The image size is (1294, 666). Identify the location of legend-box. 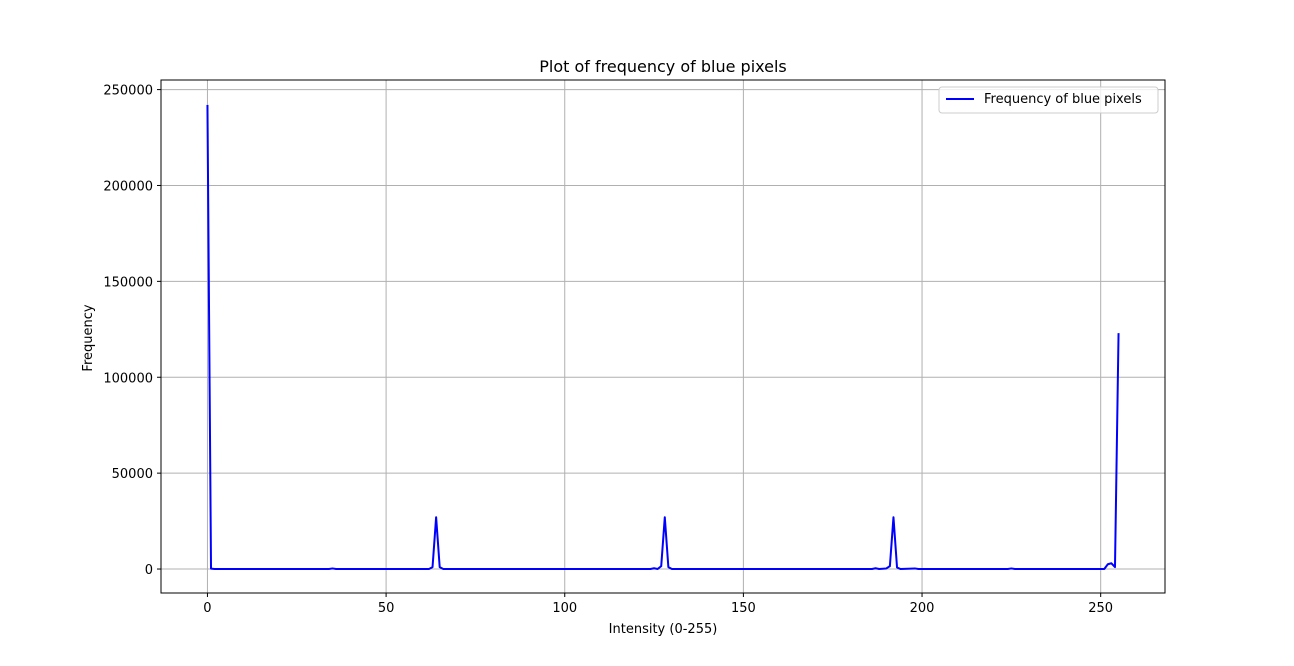
(1048, 100).